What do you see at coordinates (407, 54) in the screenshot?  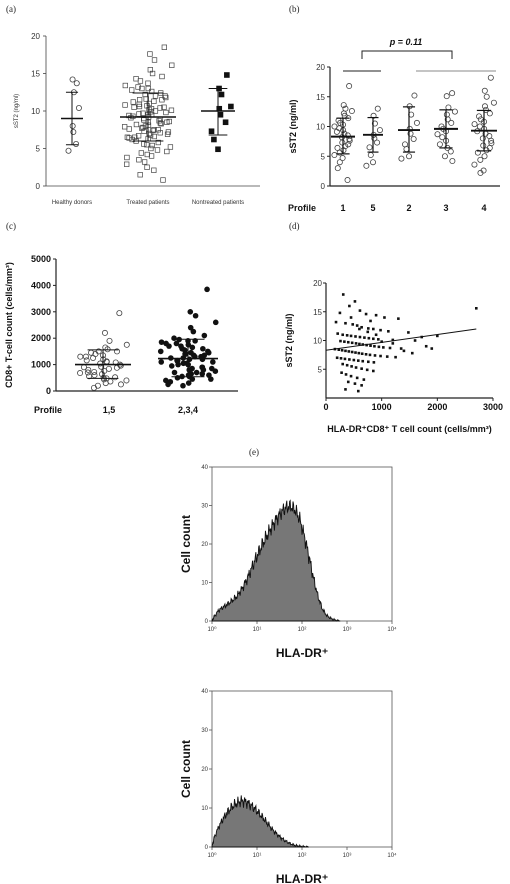 I see `significance-bracket` at bounding box center [407, 54].